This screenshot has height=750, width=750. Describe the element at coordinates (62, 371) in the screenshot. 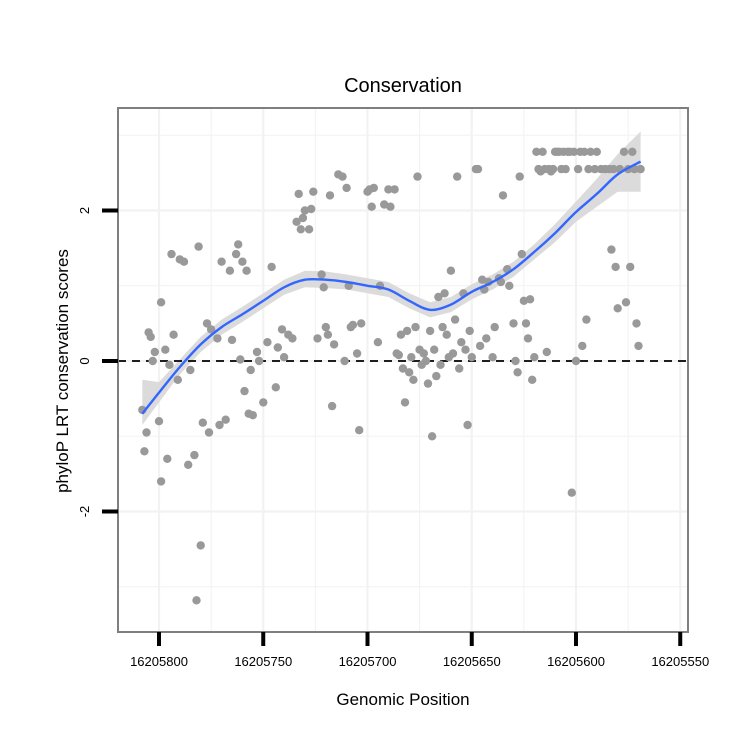

I see `y-axis-label: phyloP LRT conservation scores` at that location.